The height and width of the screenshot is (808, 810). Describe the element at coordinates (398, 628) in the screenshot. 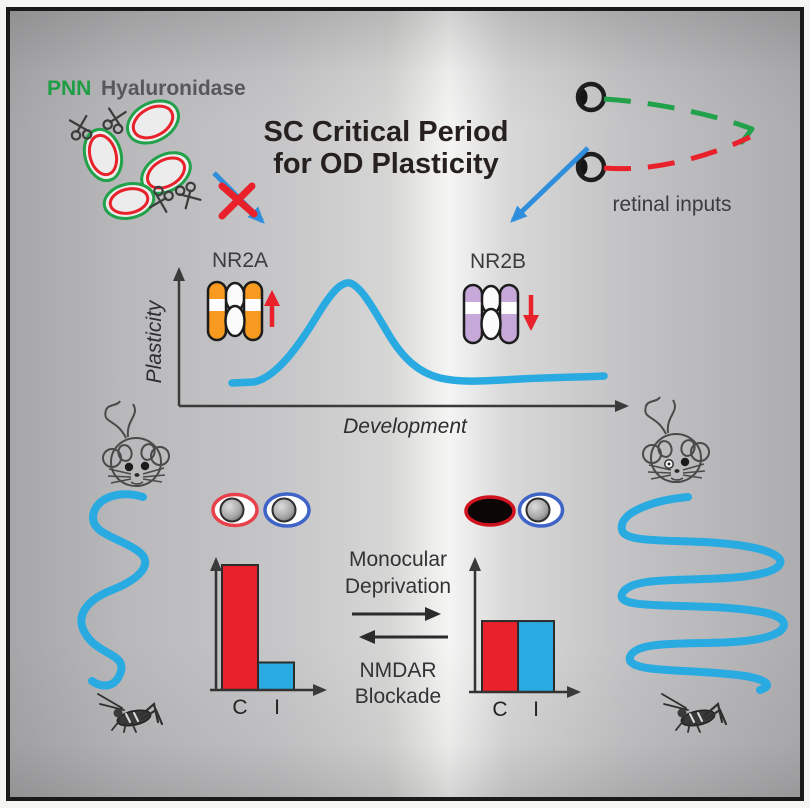

I see `transition-group: Monocular Deprivation NMDAR Blockade` at that location.